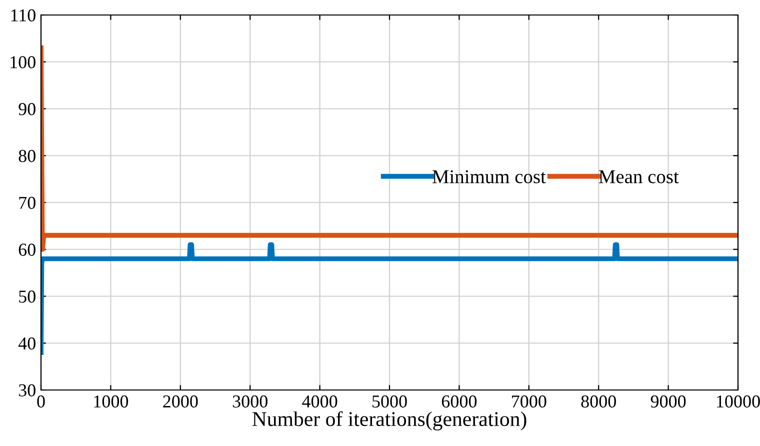  I want to click on x-tick-label: 8000, so click(598, 401).